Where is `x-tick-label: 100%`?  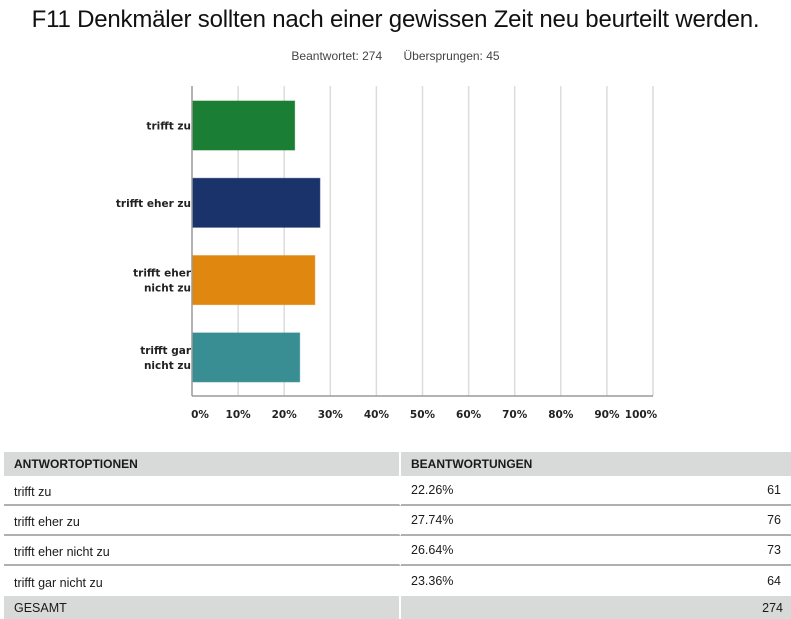
x-tick-label: 100% is located at coordinates (641, 415).